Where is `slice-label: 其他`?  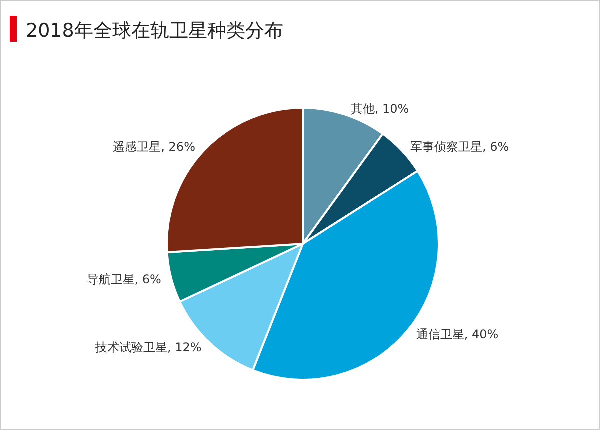
slice-label: 其他 is located at coordinates (362, 109).